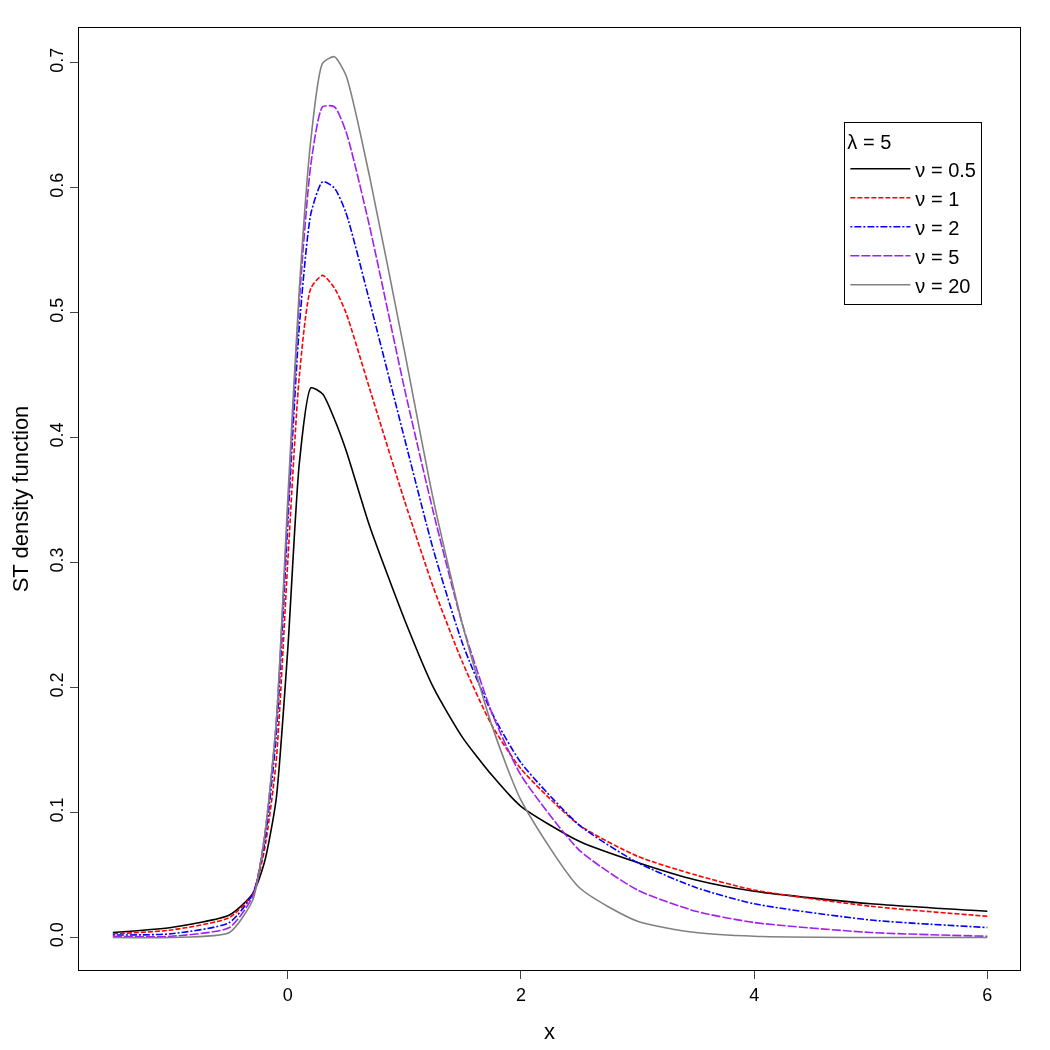 The width and height of the screenshot is (1050, 1050). I want to click on legend-title: λ = 5, so click(869, 142).